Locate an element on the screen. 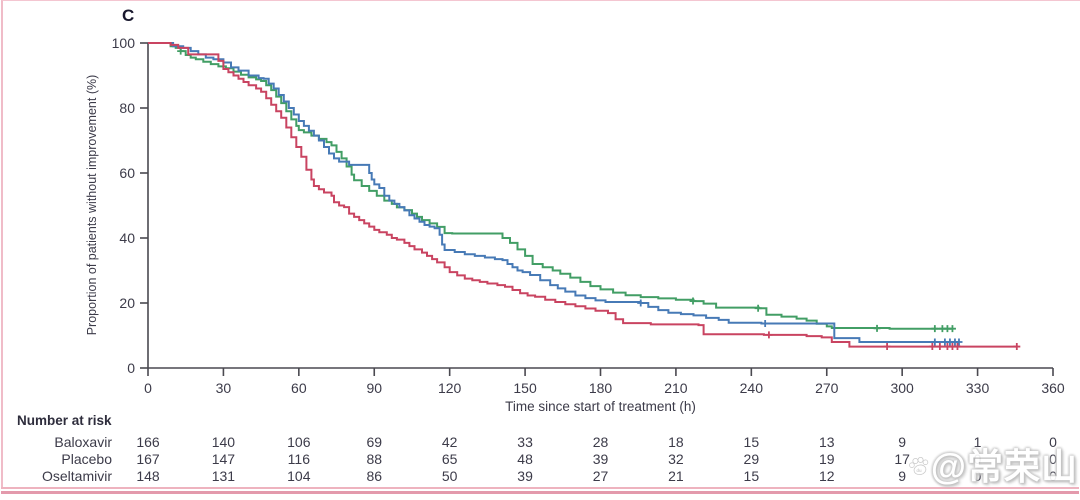 This screenshot has height=500, width=1080. x-tick-label: 150 is located at coordinates (525, 388).